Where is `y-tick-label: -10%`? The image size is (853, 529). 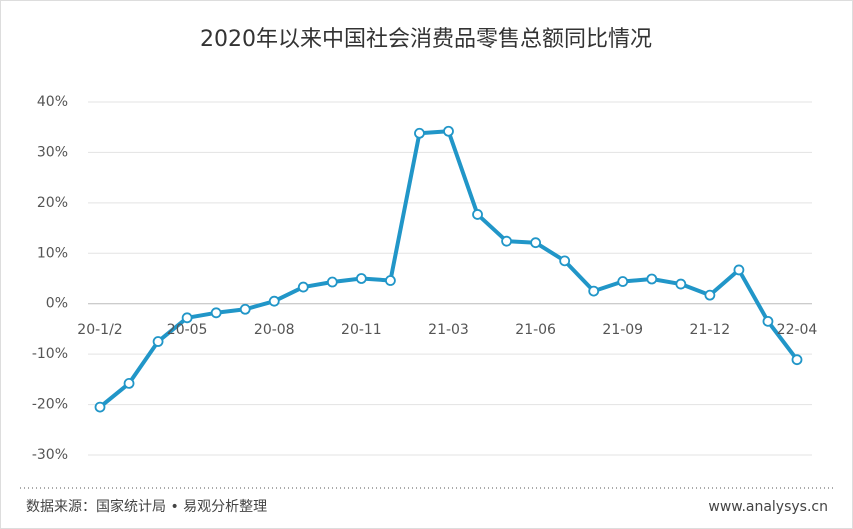 y-tick-label: -10% is located at coordinates (50, 354).